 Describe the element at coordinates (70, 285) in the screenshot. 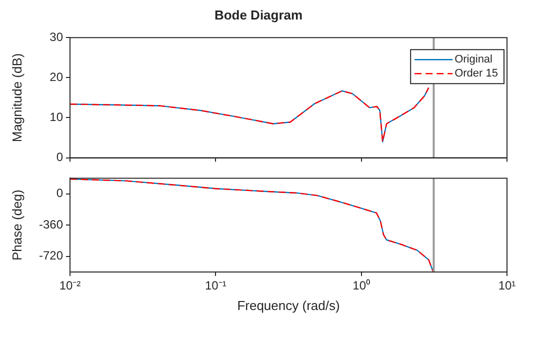

I see `x-tick-label: 10⁻²` at that location.